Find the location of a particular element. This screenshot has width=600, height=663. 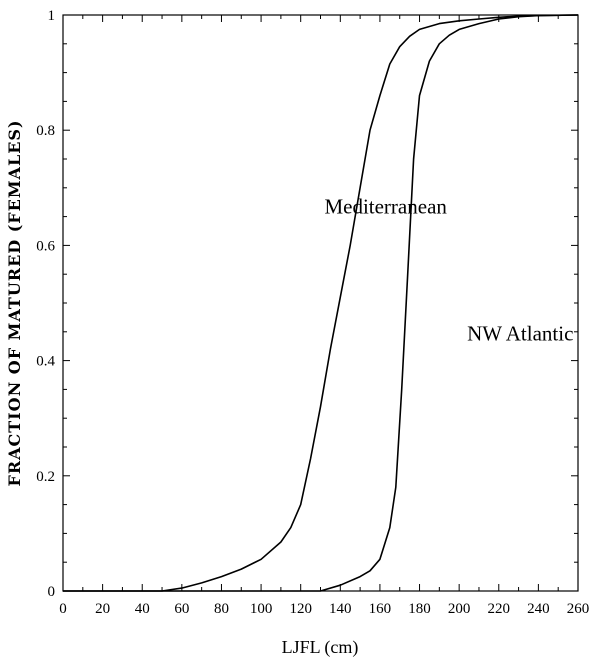

x-tick-label: 180 is located at coordinates (419, 609).